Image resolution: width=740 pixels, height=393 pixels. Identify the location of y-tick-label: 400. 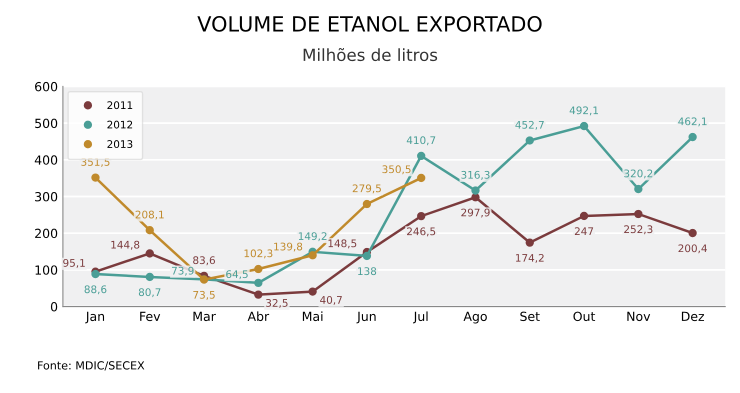
(46, 160).